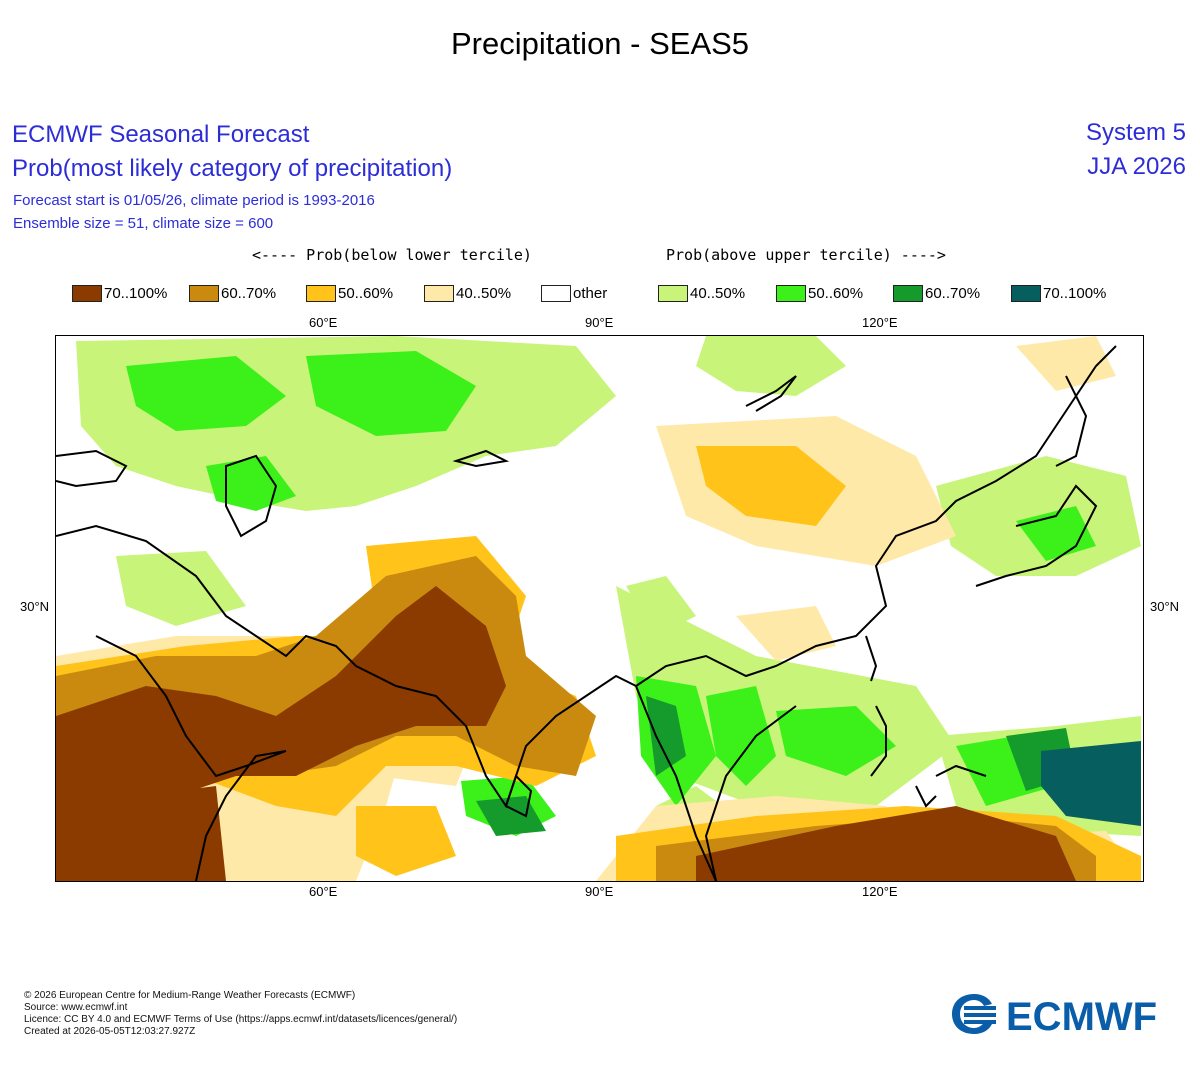 This screenshot has width=1200, height=1080. I want to click on ecmwf-logo: ECMWF, so click(1065, 1014).